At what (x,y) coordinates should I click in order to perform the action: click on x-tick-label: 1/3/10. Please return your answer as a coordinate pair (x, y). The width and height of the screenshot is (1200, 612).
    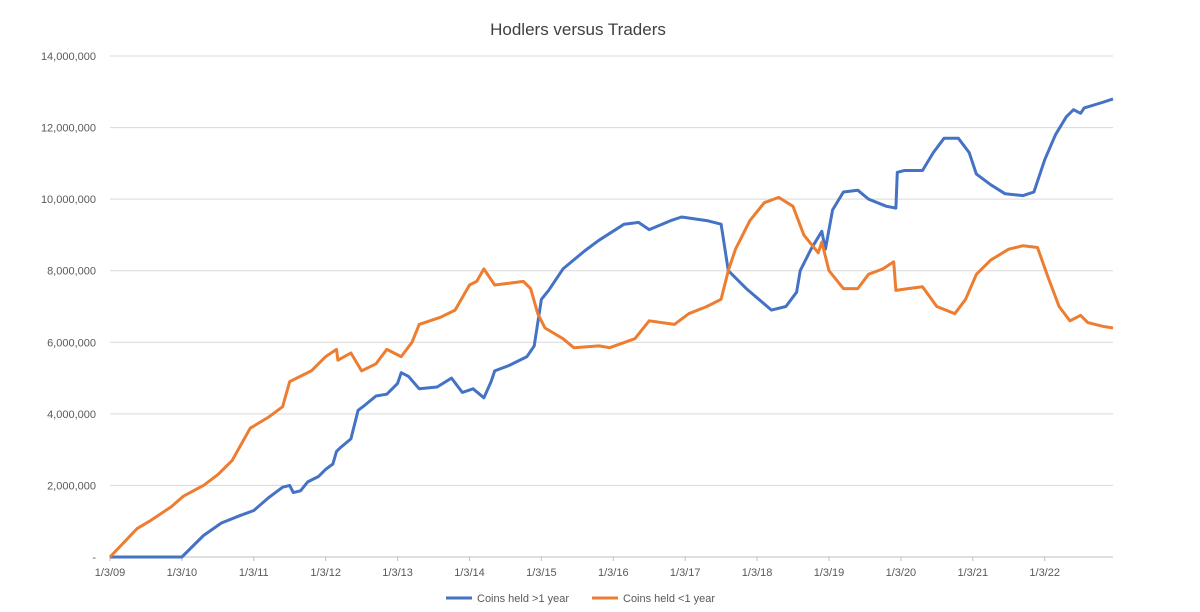
    Looking at the image, I should click on (182, 573).